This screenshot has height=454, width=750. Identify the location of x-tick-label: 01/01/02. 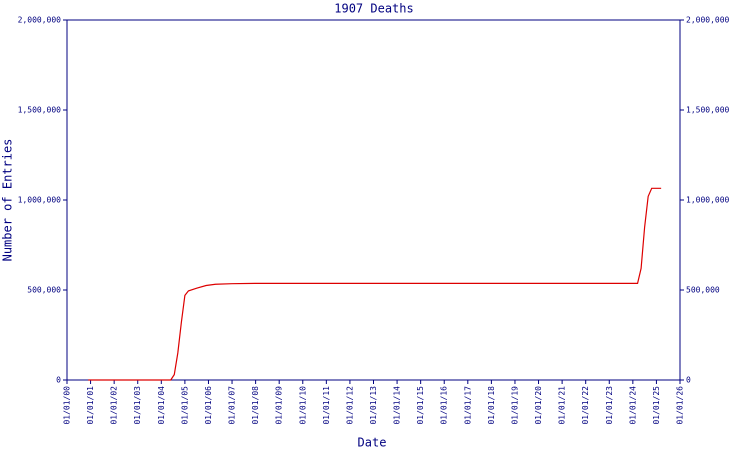
(114, 405).